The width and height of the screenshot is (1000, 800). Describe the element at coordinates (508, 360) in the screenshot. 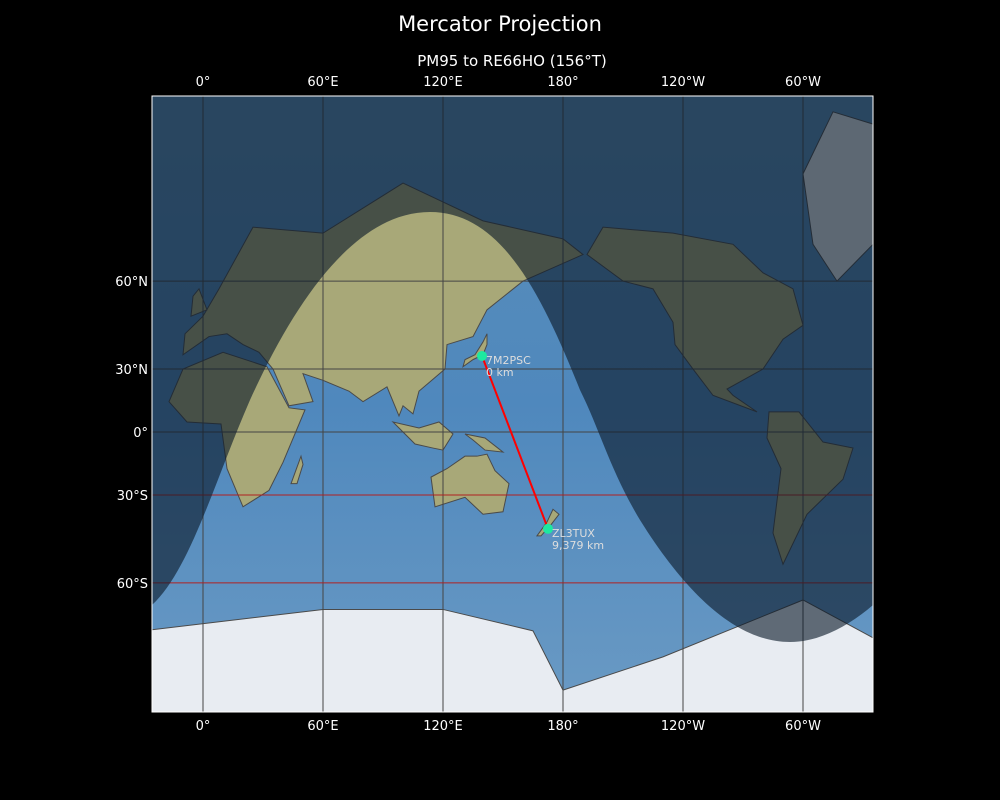

I see `station-callsign: 7M2PSC` at that location.